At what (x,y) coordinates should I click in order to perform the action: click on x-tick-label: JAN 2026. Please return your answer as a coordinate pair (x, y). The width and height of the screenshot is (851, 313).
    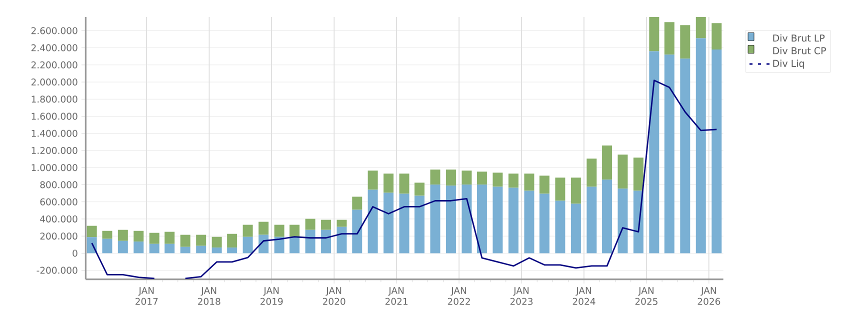
    Looking at the image, I should click on (709, 296).